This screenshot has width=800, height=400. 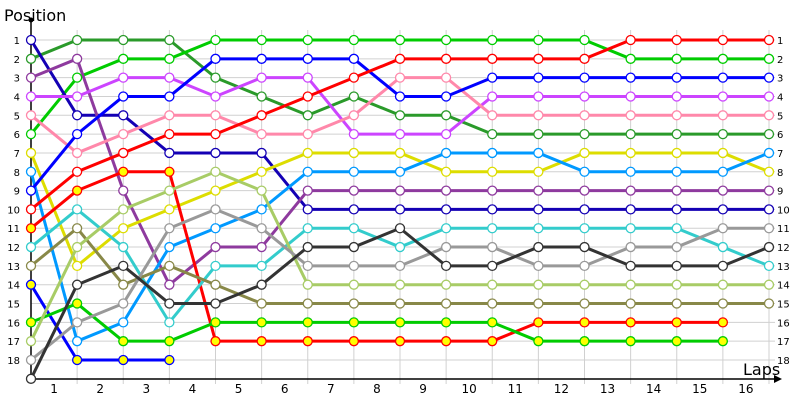 I want to click on x-tick-label: 11, so click(x=515, y=389).